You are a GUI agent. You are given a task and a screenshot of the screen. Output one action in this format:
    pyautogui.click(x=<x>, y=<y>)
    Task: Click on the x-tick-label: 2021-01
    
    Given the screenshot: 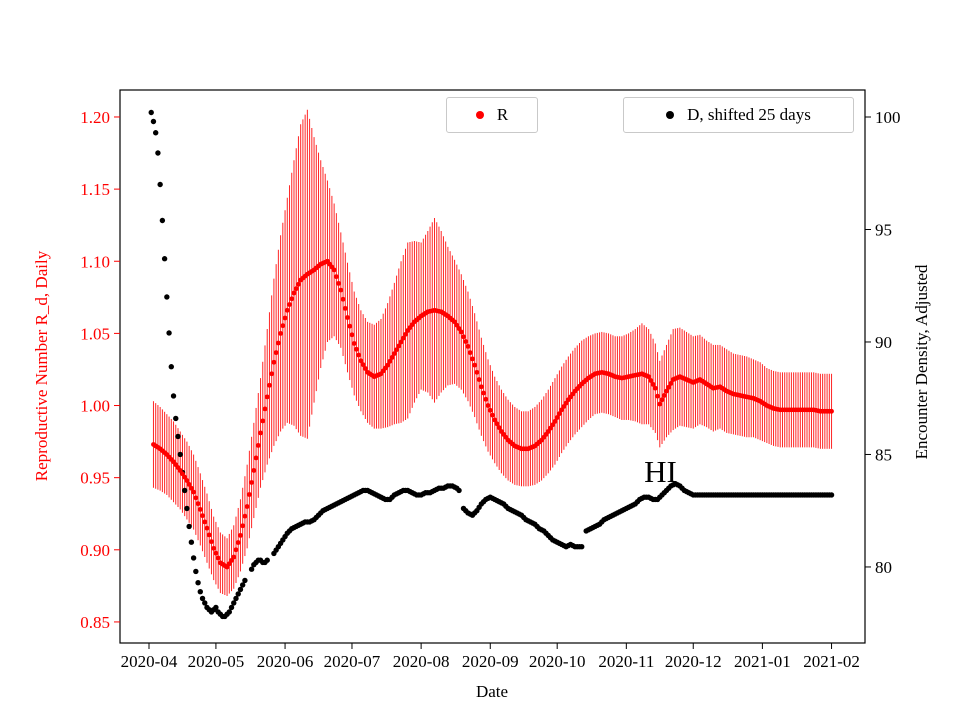 What is the action you would take?
    pyautogui.click(x=762, y=661)
    